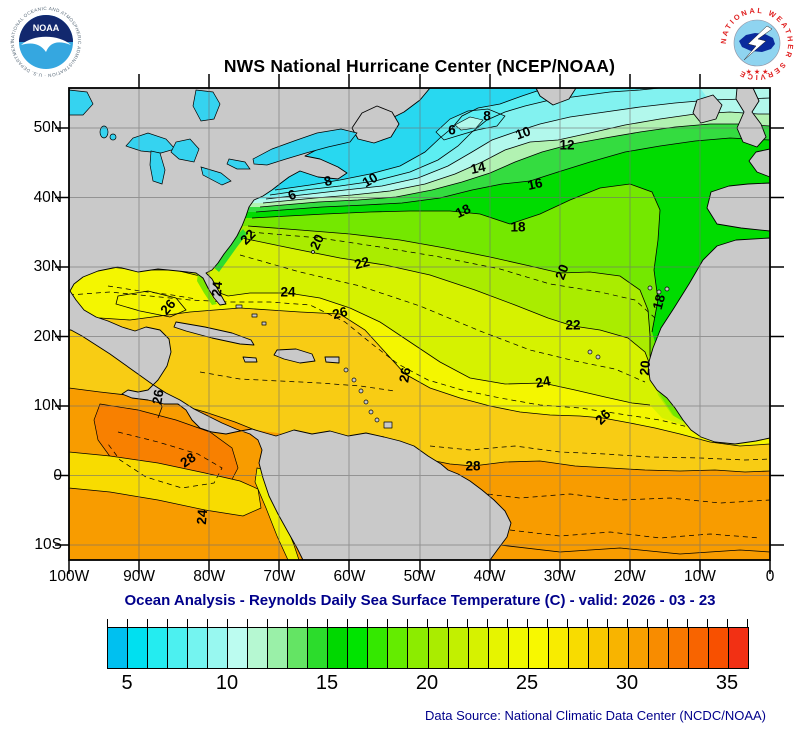 This screenshot has width=800, height=737. Describe the element at coordinates (238, 164) in the screenshot. I see `lake-ontario` at that location.